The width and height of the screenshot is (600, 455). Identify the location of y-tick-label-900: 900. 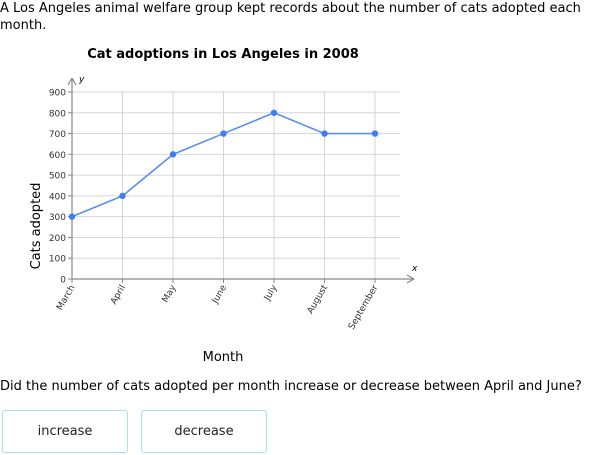
(57, 94).